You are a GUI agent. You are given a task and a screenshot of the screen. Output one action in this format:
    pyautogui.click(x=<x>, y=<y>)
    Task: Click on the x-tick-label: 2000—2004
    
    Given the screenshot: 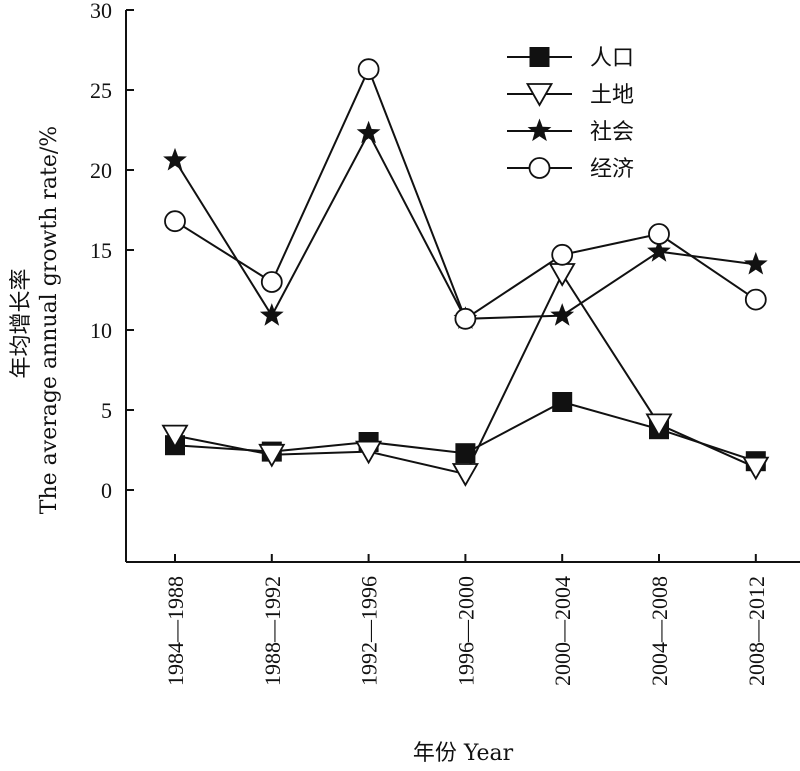 What is the action you would take?
    pyautogui.click(x=562, y=631)
    